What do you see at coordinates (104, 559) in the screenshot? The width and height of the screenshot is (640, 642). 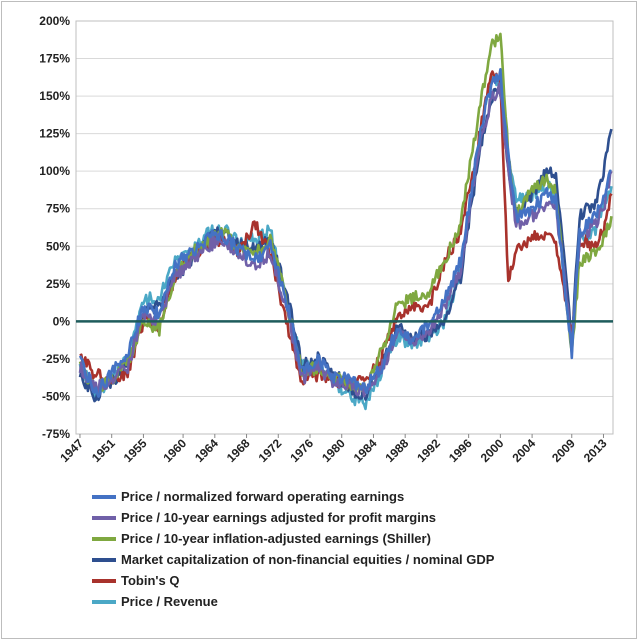 I see `legend-swatch-mktcap` at bounding box center [104, 559].